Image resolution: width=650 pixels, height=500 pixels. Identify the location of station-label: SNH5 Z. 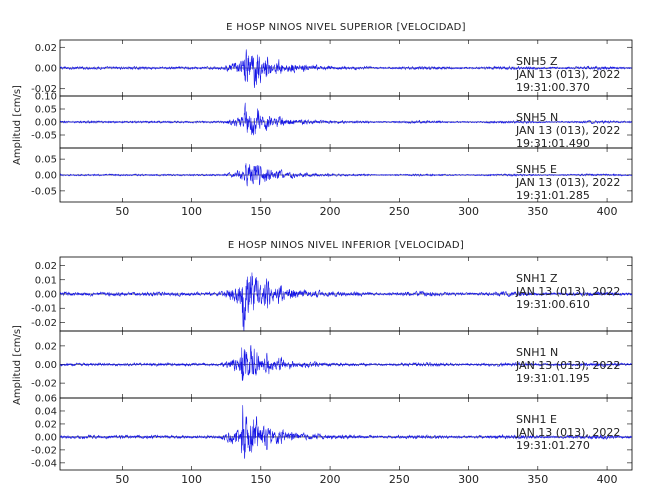
(537, 61).